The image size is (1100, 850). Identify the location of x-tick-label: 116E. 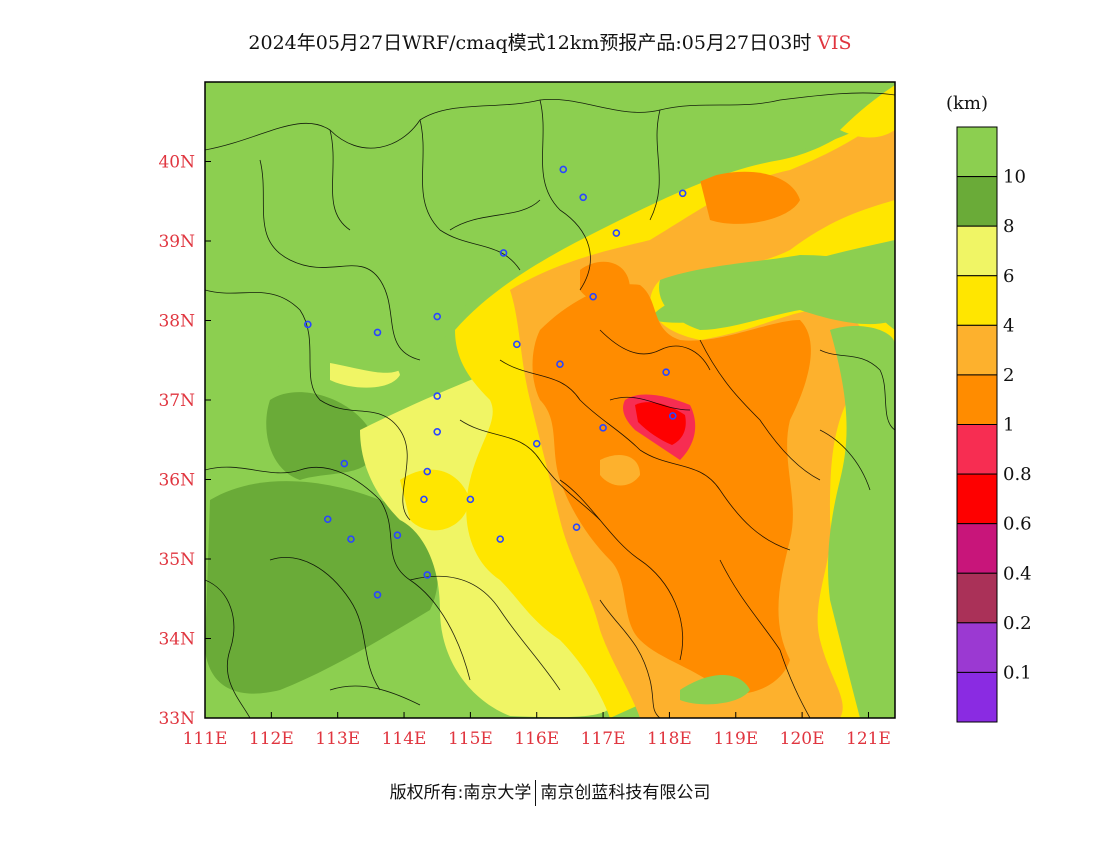
(536, 739).